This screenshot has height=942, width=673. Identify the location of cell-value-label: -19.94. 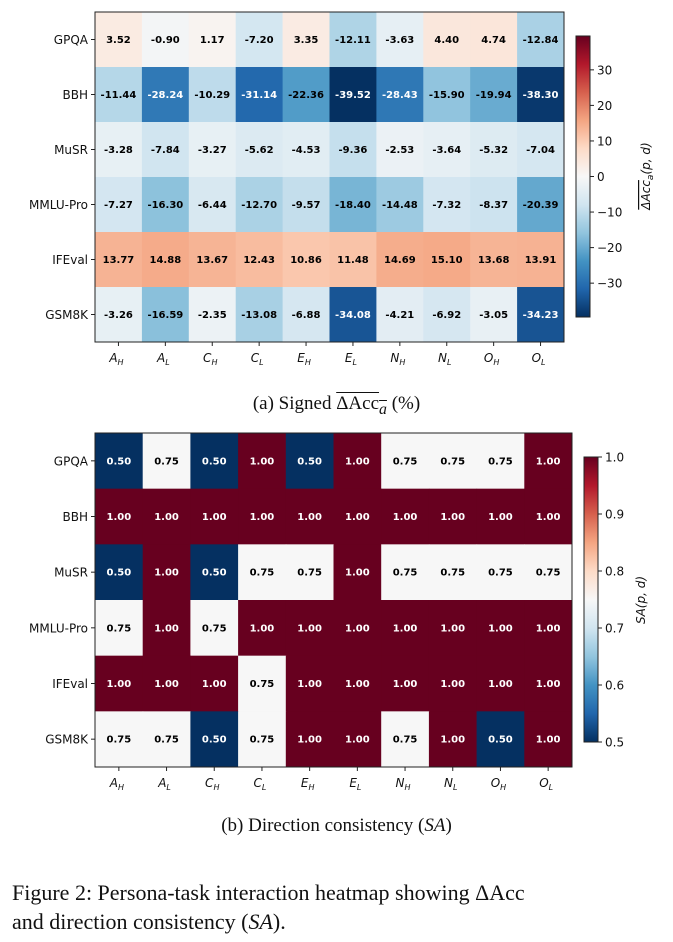
(494, 95).